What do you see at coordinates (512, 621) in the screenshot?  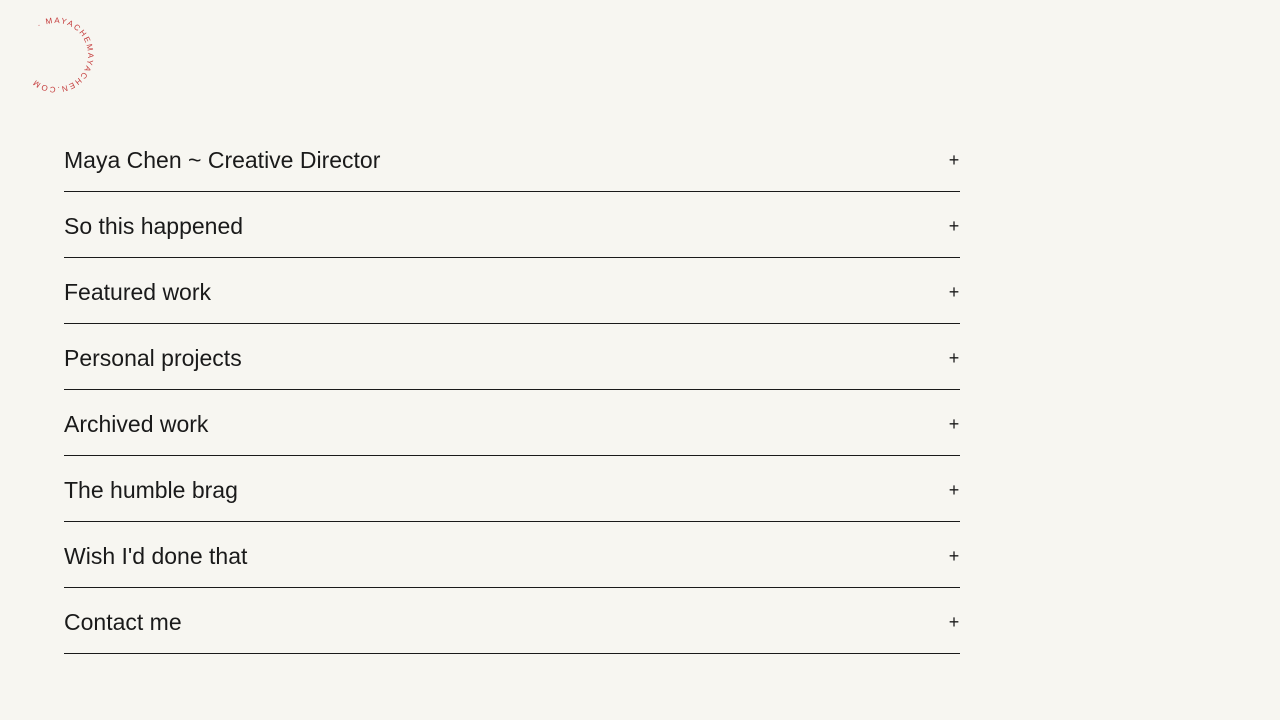 I see `accordion-item-contact-me: Contact me +` at bounding box center [512, 621].